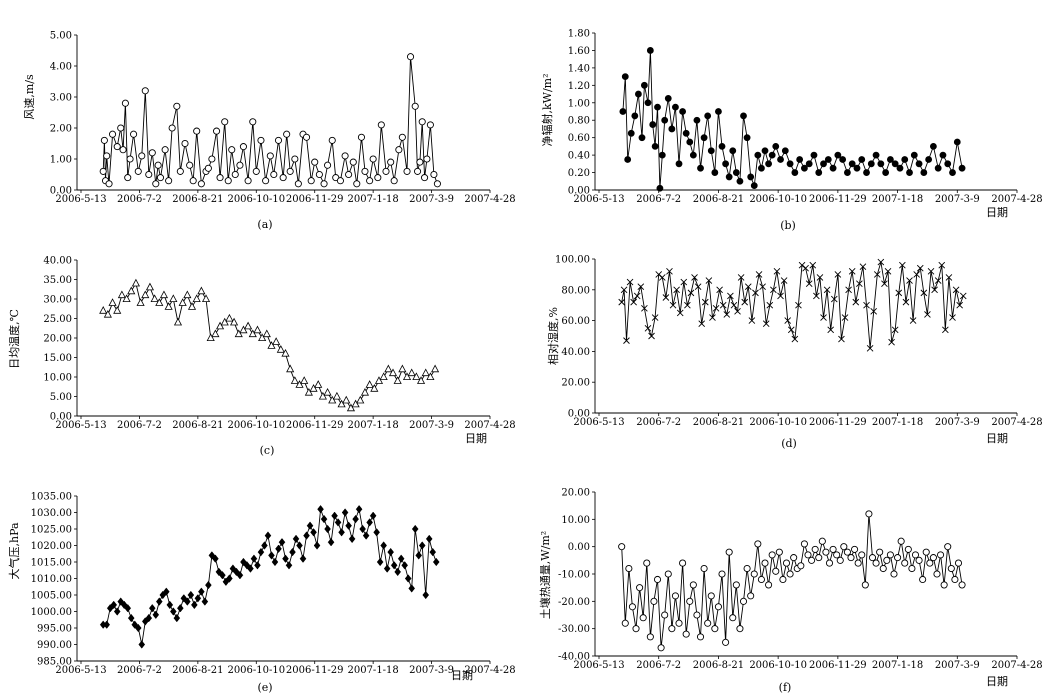 This screenshot has height=696, width=1055. Describe the element at coordinates (264, 224) in the screenshot. I see `panel-label: (a)` at that location.